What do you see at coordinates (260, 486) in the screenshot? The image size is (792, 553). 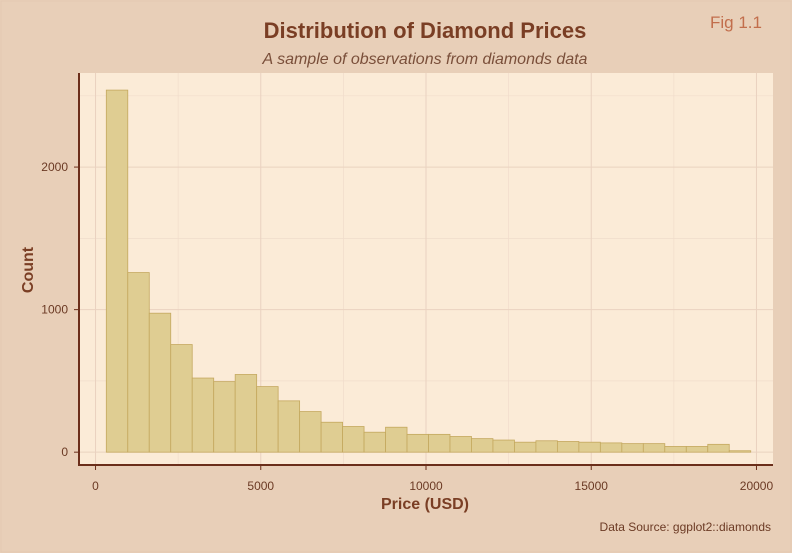 I see `x-tick-label: 5000` at bounding box center [260, 486].